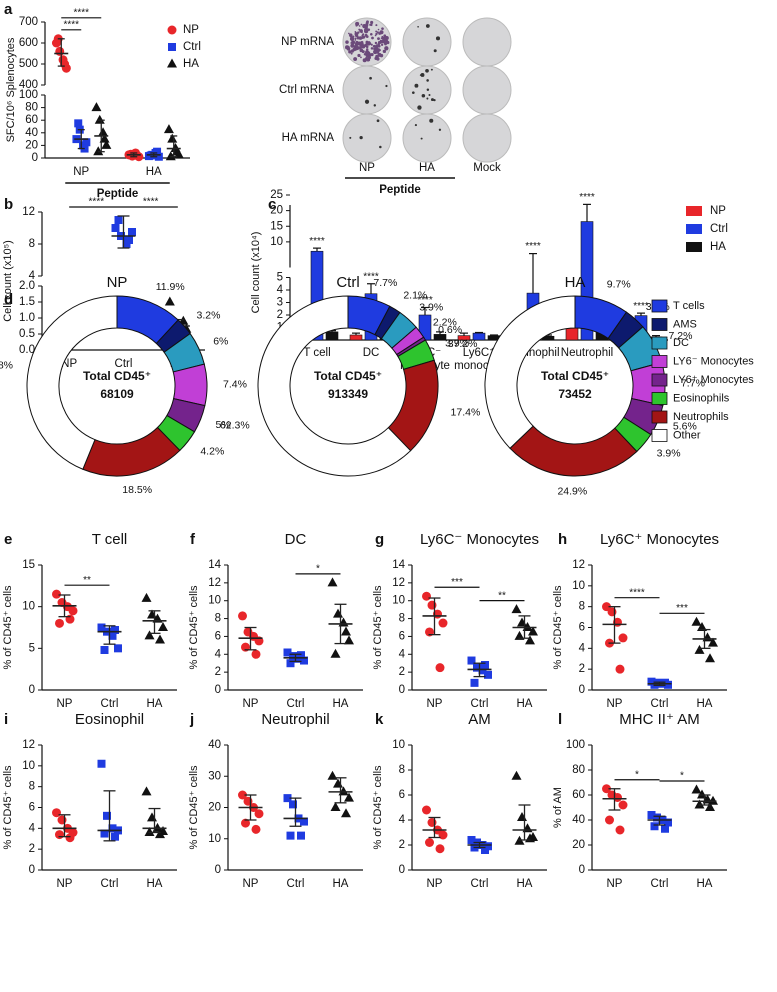 The image size is (777, 992). I want to click on donut-slice, so click(131, 451).